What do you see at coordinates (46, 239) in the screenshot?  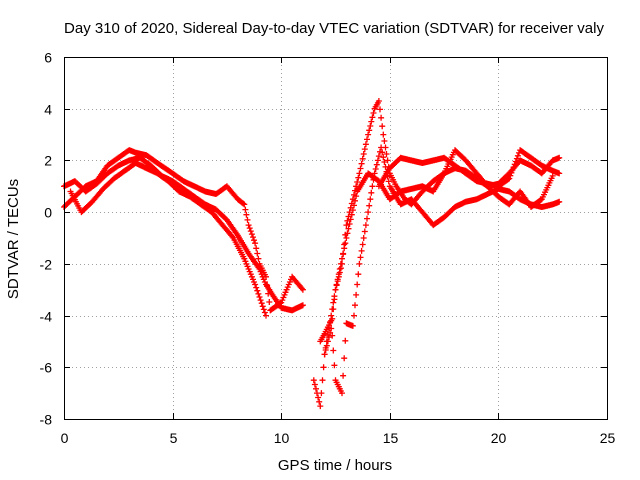 I see `y-tick-labels: -8 -6 -4 -2 0 2 4 6` at bounding box center [46, 239].